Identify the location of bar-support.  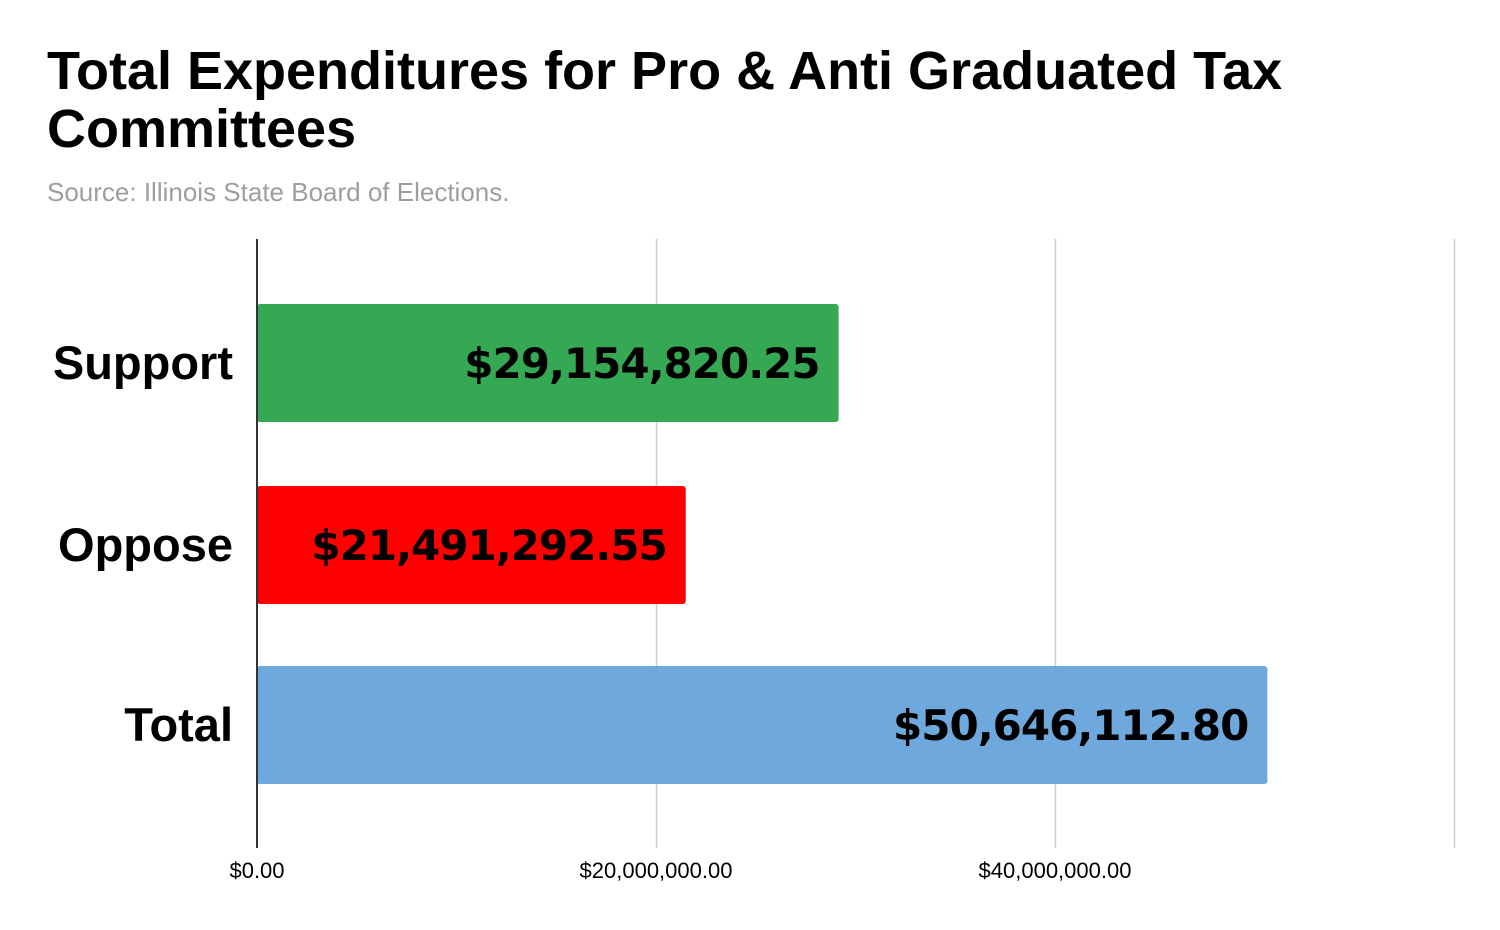
(548, 363).